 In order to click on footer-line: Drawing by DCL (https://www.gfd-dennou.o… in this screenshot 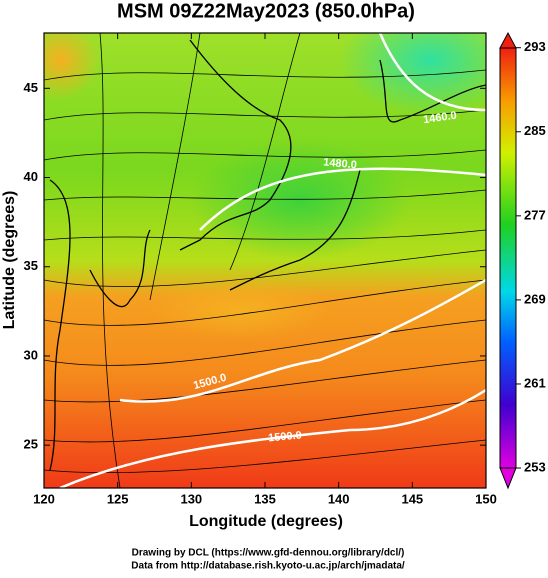, I will do `click(268, 553)`.